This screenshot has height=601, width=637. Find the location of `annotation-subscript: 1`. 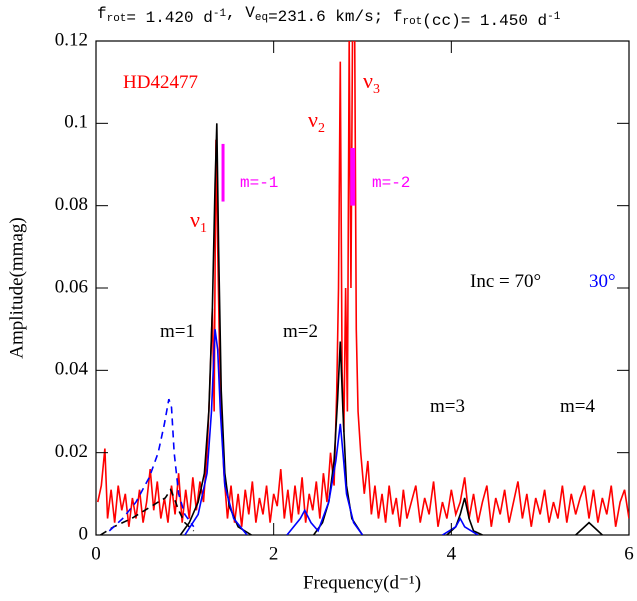

annotation-subscript: 1 is located at coordinates (203, 228).